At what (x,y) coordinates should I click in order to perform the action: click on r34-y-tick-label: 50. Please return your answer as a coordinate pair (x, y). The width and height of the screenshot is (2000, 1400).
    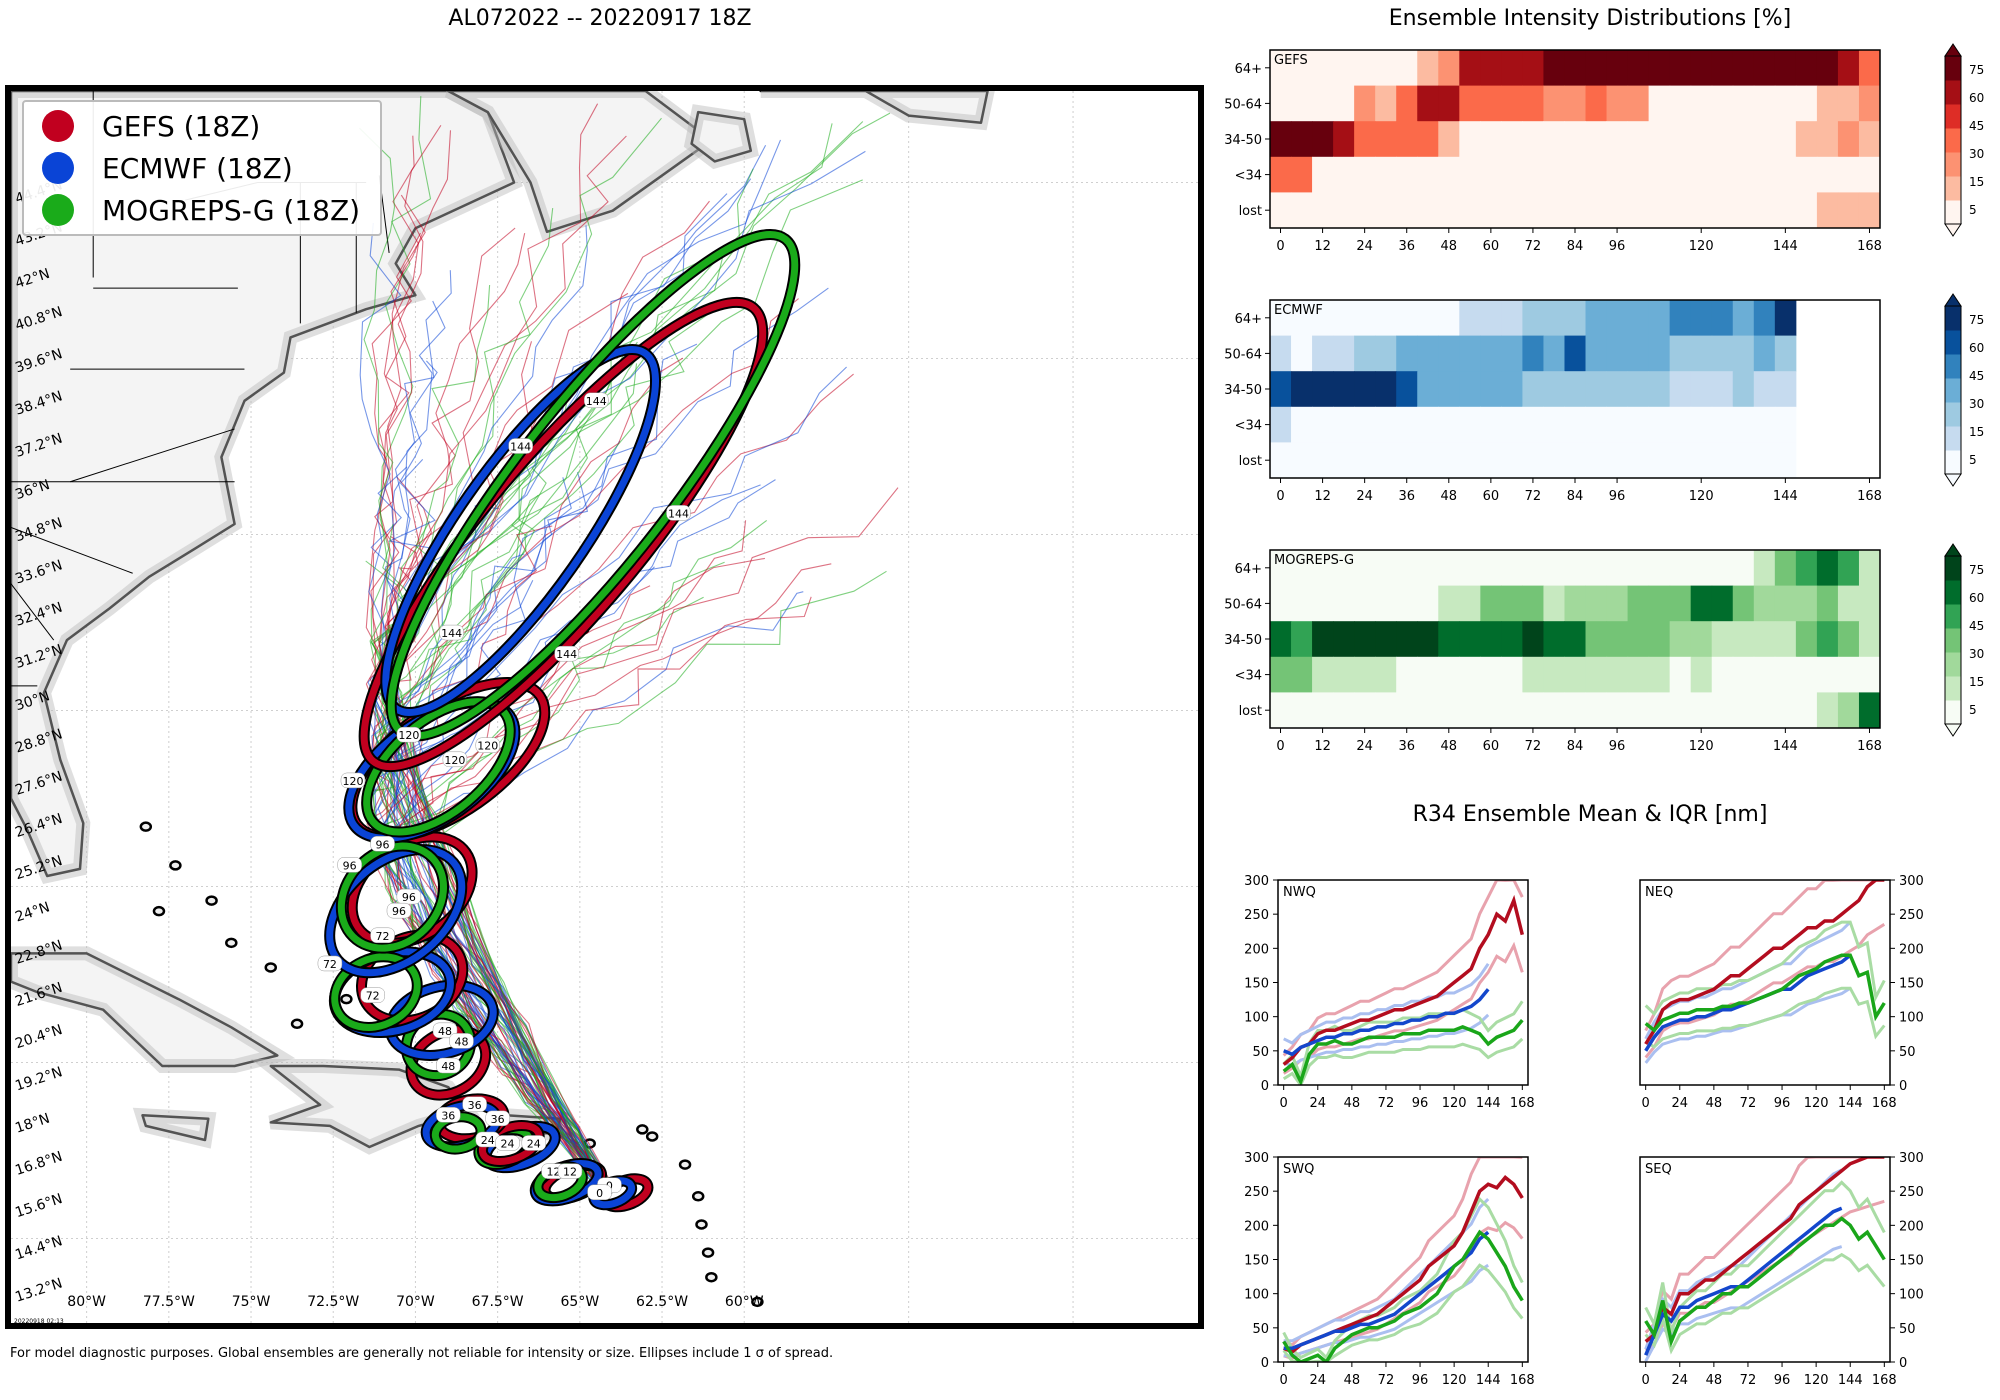
    Looking at the image, I should click on (1907, 1329).